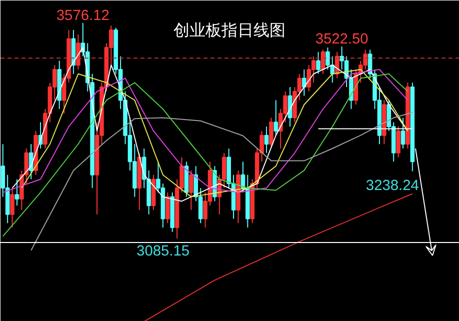 The height and width of the screenshot is (321, 459). What do you see at coordinates (392, 186) in the screenshot?
I see `annotation: 3238.24` at bounding box center [392, 186].